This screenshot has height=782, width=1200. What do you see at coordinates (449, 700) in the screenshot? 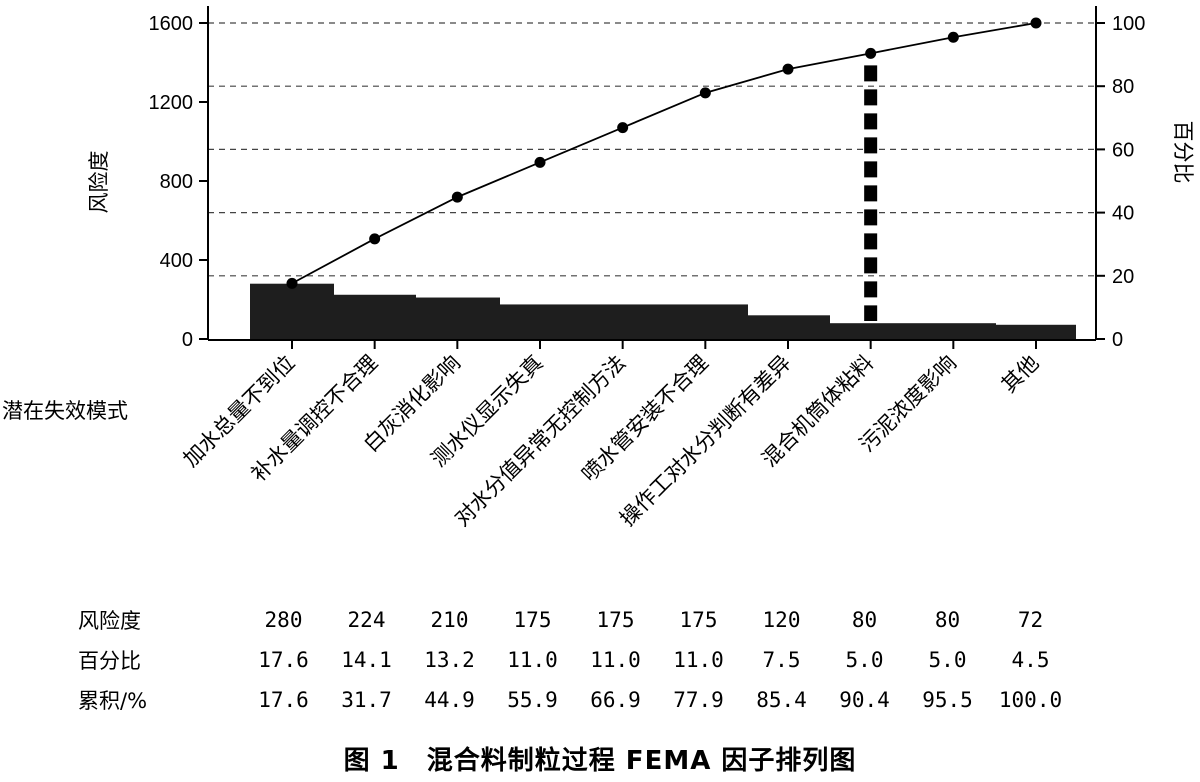
I see `table-cell: 44.9` at bounding box center [449, 700].